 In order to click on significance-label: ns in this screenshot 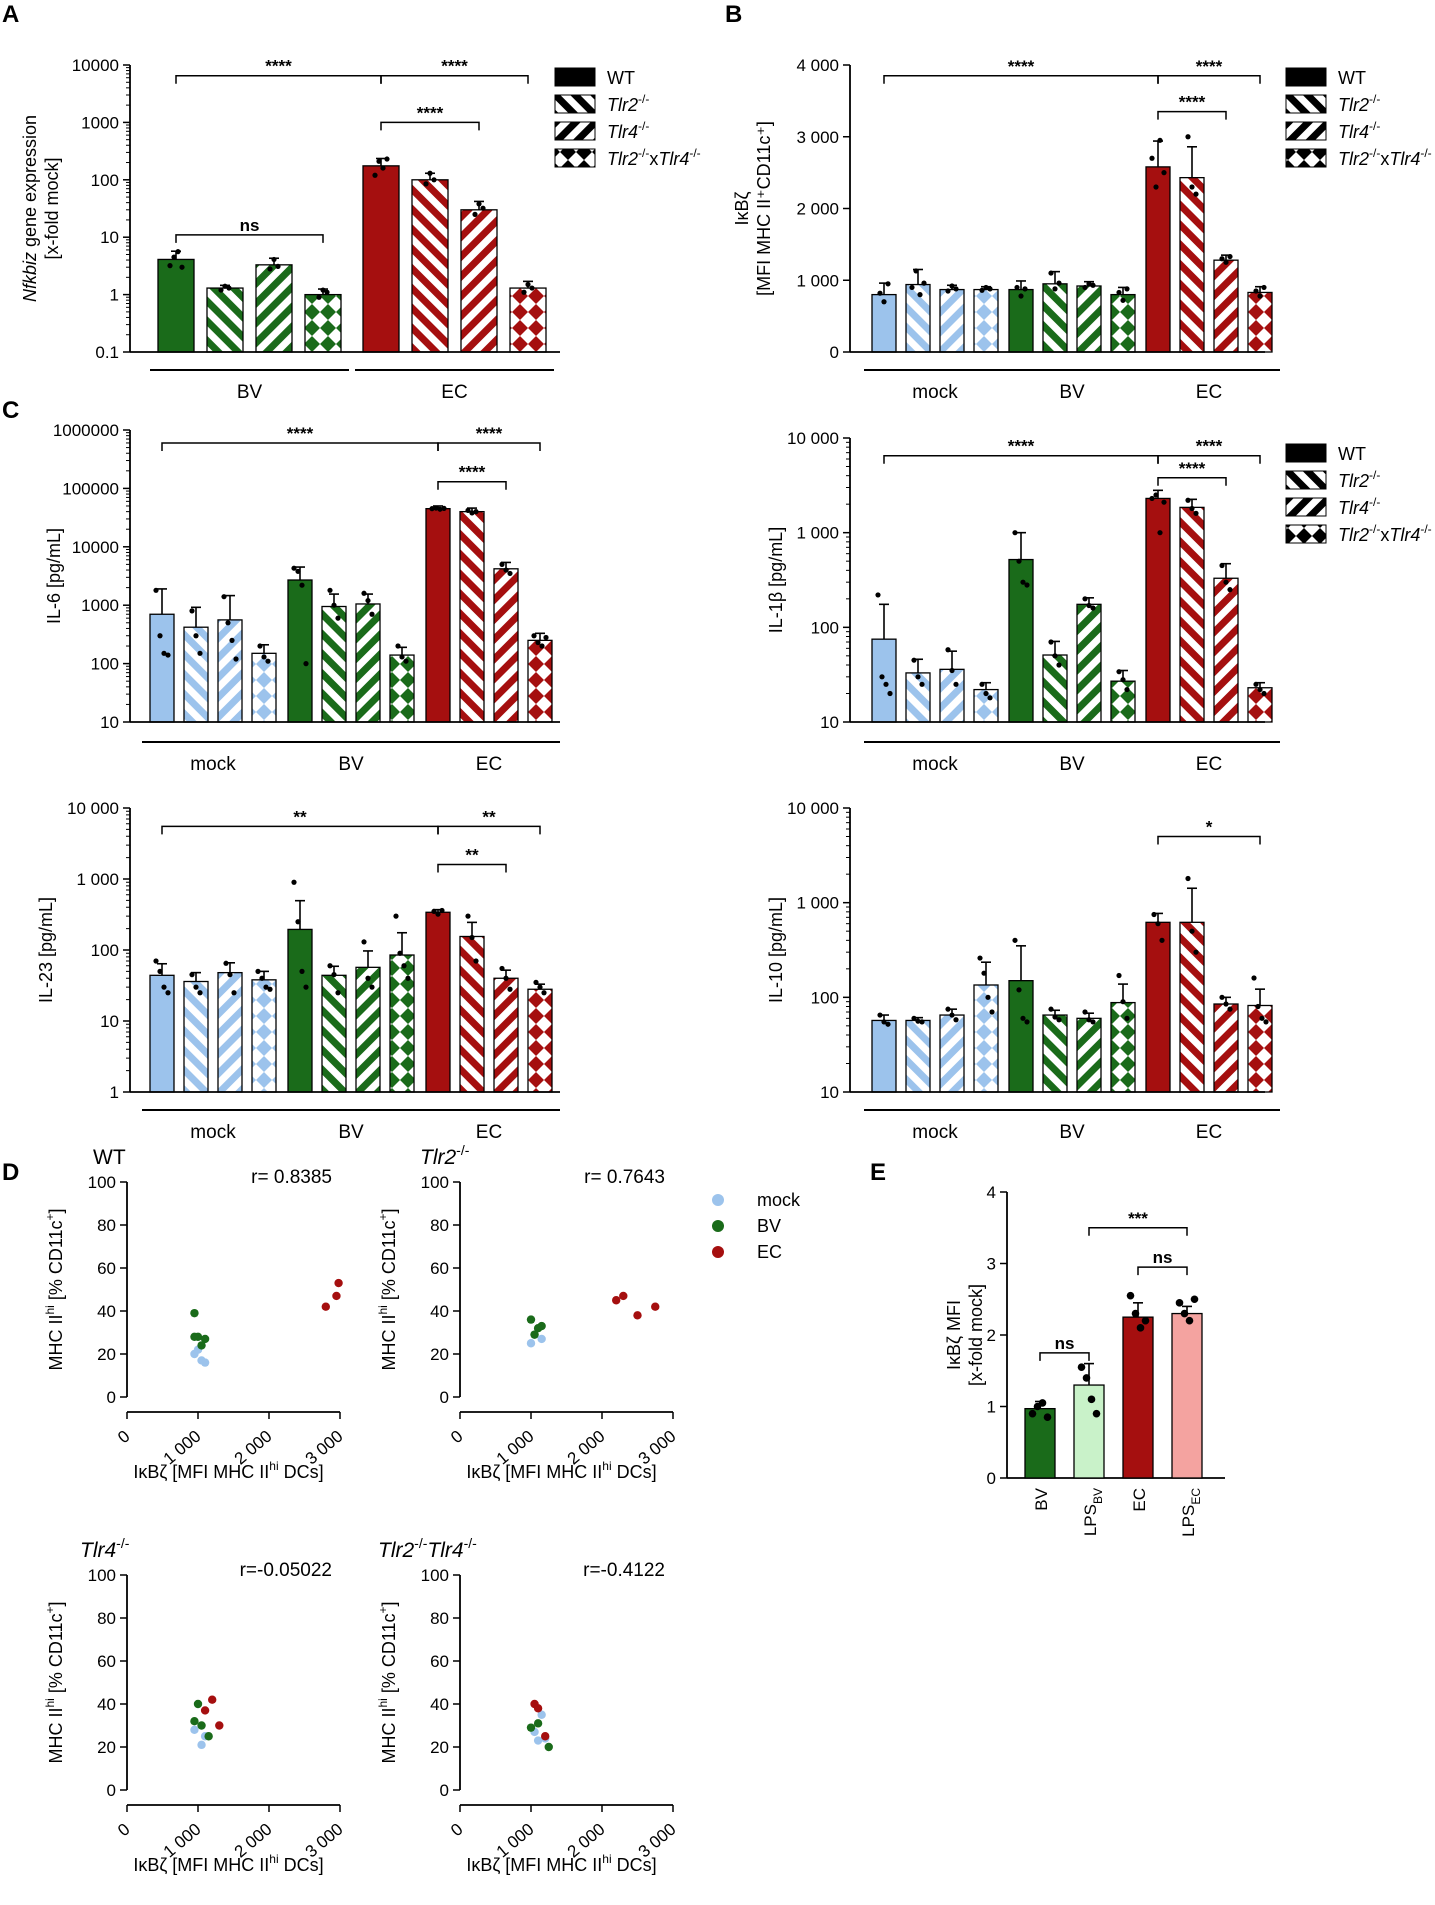, I will do `click(1065, 1343)`.